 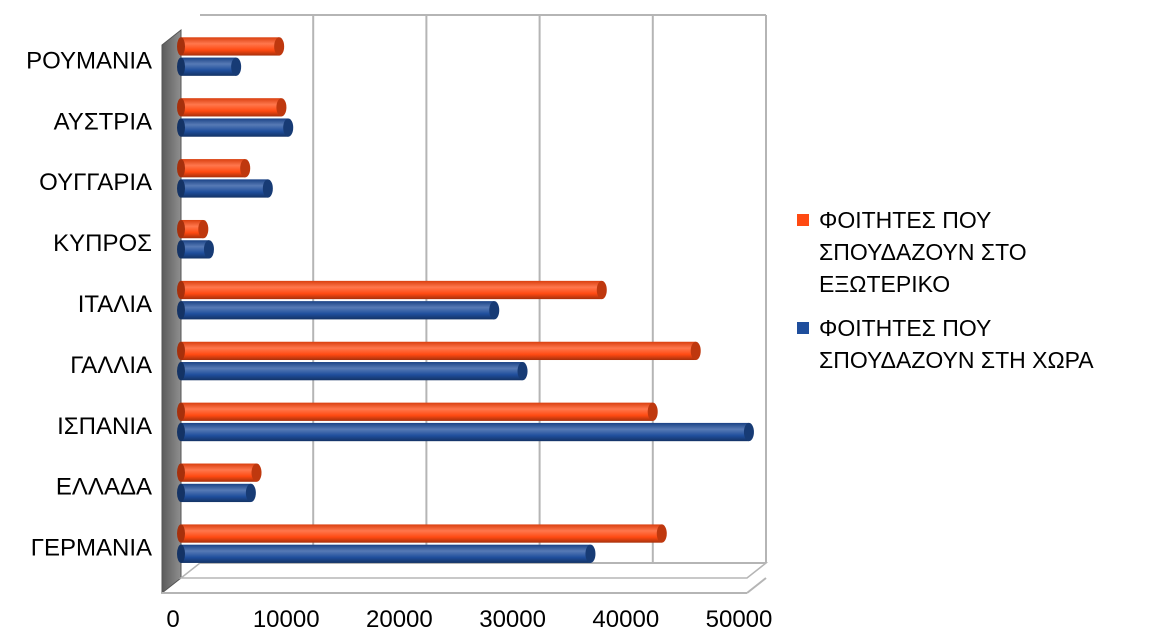 I want to click on legend-label: ΕΞΩΤΕΡΙΚΟ, so click(x=884, y=284).